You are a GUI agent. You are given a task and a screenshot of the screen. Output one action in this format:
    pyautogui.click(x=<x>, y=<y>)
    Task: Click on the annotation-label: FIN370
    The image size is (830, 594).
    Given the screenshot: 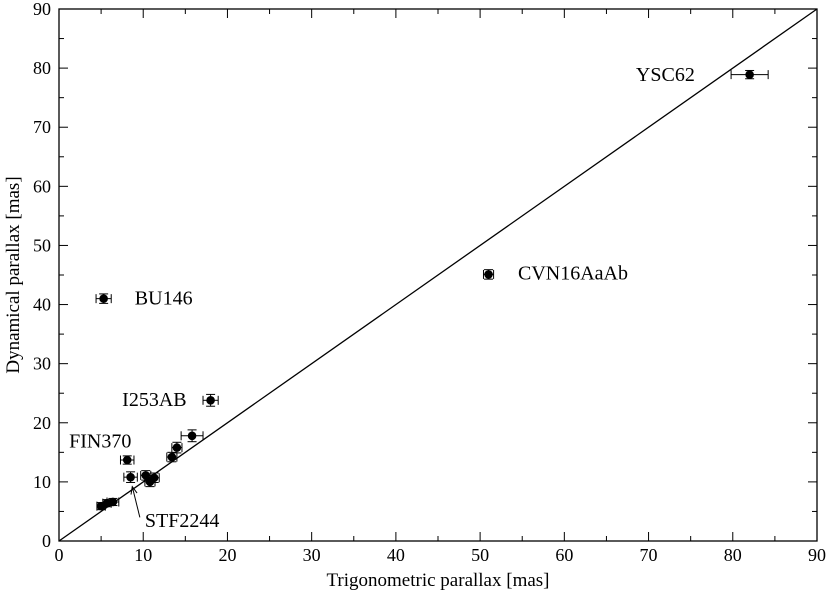 What is the action you would take?
    pyautogui.click(x=100, y=442)
    